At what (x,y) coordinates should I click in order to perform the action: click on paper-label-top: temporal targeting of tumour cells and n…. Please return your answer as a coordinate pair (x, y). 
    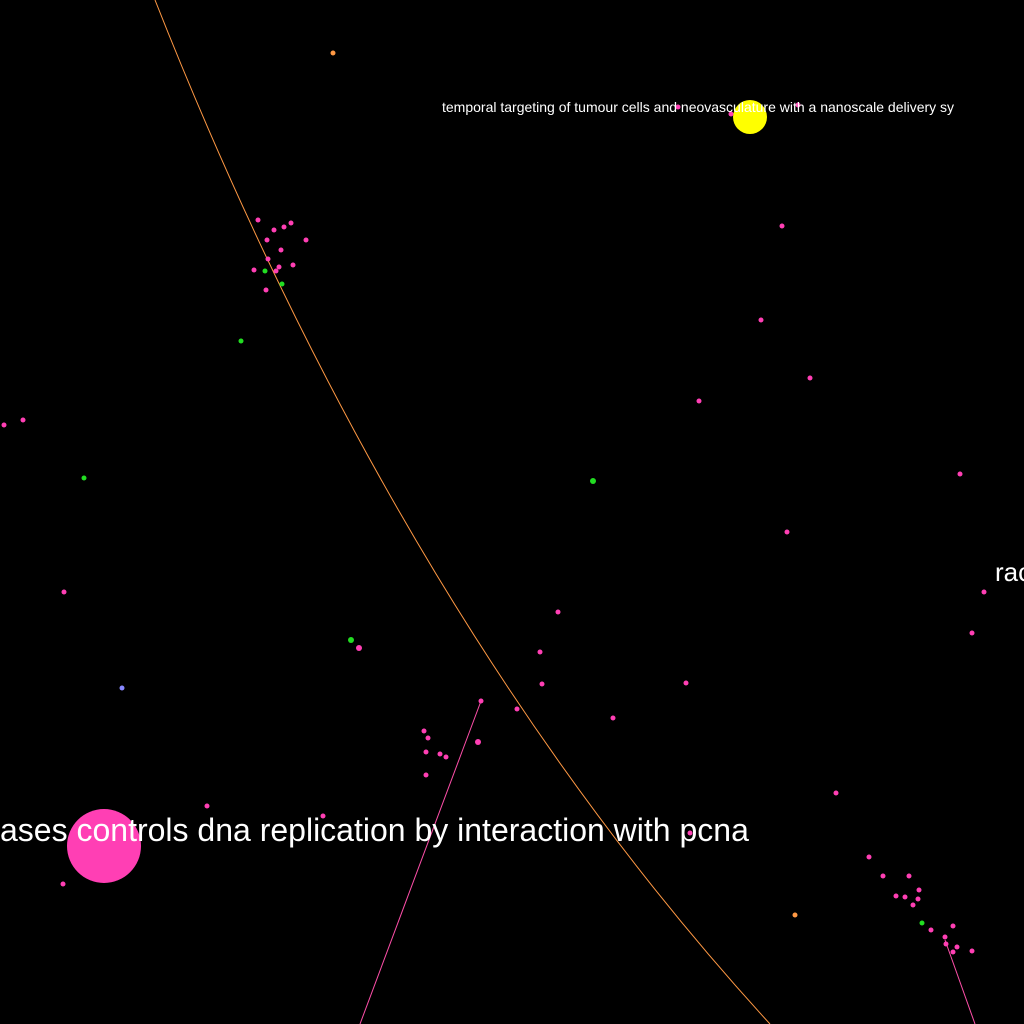
    Looking at the image, I should click on (698, 107).